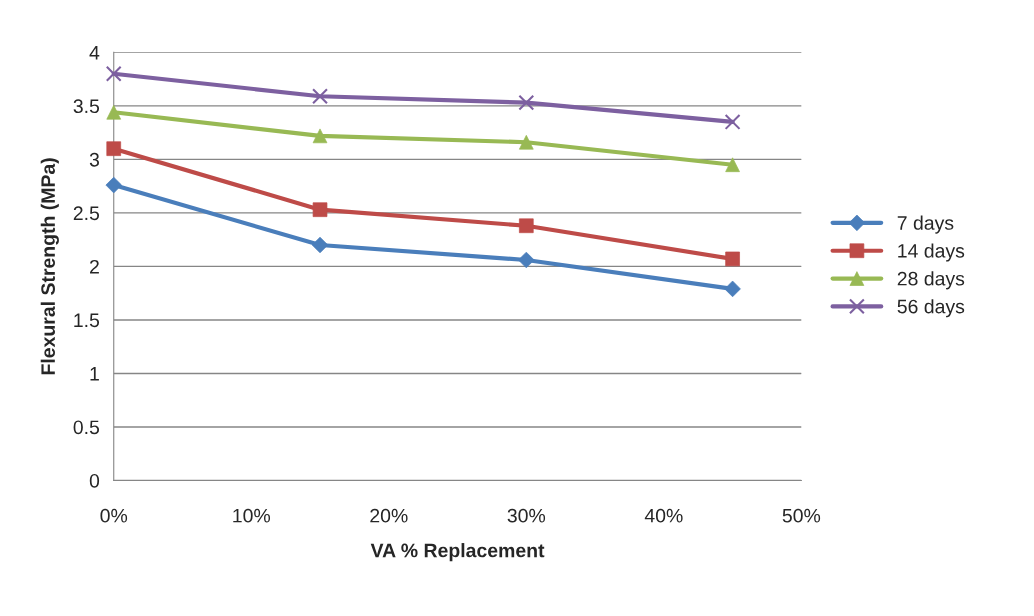 The image size is (1034, 616). Describe the element at coordinates (252, 515) in the screenshot. I see `x-tick-label: 10%` at that location.